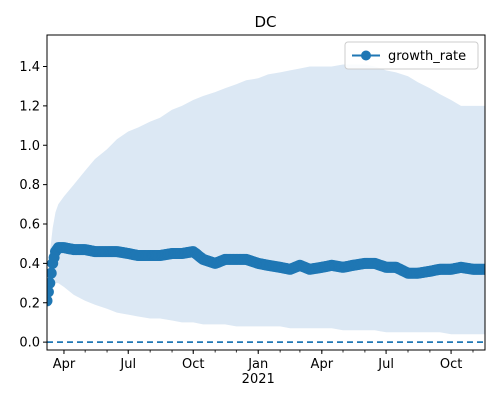 Image resolution: width=500 pixels, height=400 pixels. Describe the element at coordinates (29, 264) in the screenshot. I see `y-tick-label: 0.4` at that location.